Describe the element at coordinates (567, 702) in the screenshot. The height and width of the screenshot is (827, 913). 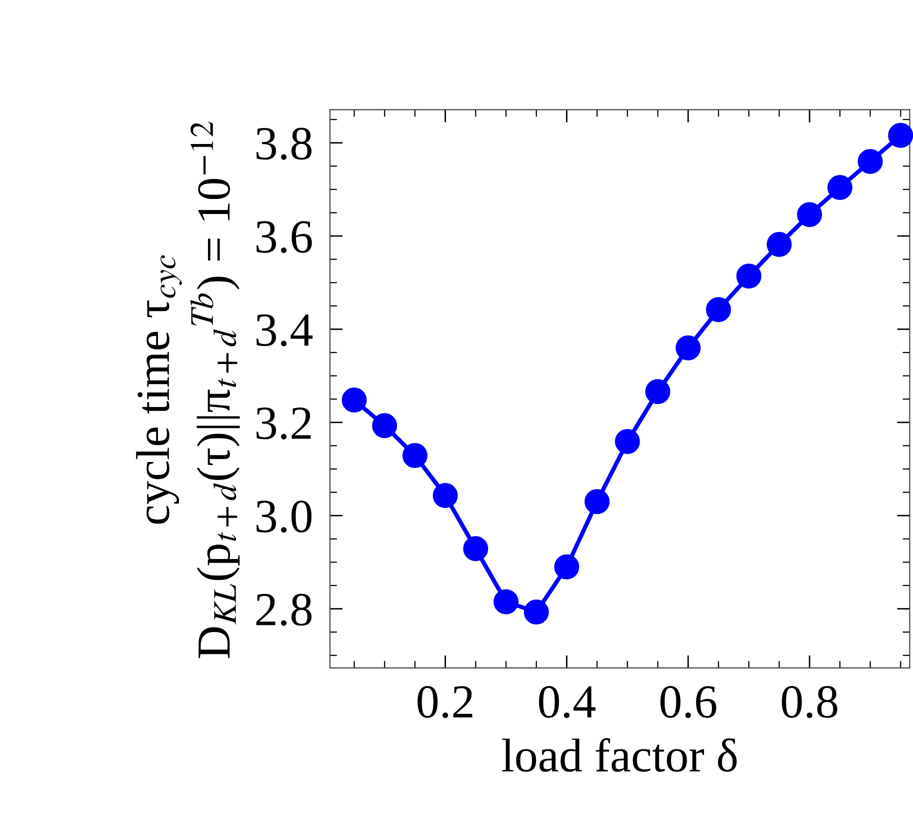
I see `x-tick-label: 0.4` at that location.